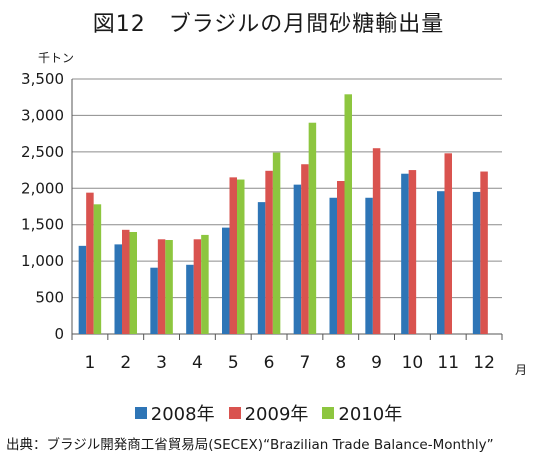 The image size is (537, 457). What do you see at coordinates (233, 363) in the screenshot?
I see `x-tick-label: 5` at bounding box center [233, 363].